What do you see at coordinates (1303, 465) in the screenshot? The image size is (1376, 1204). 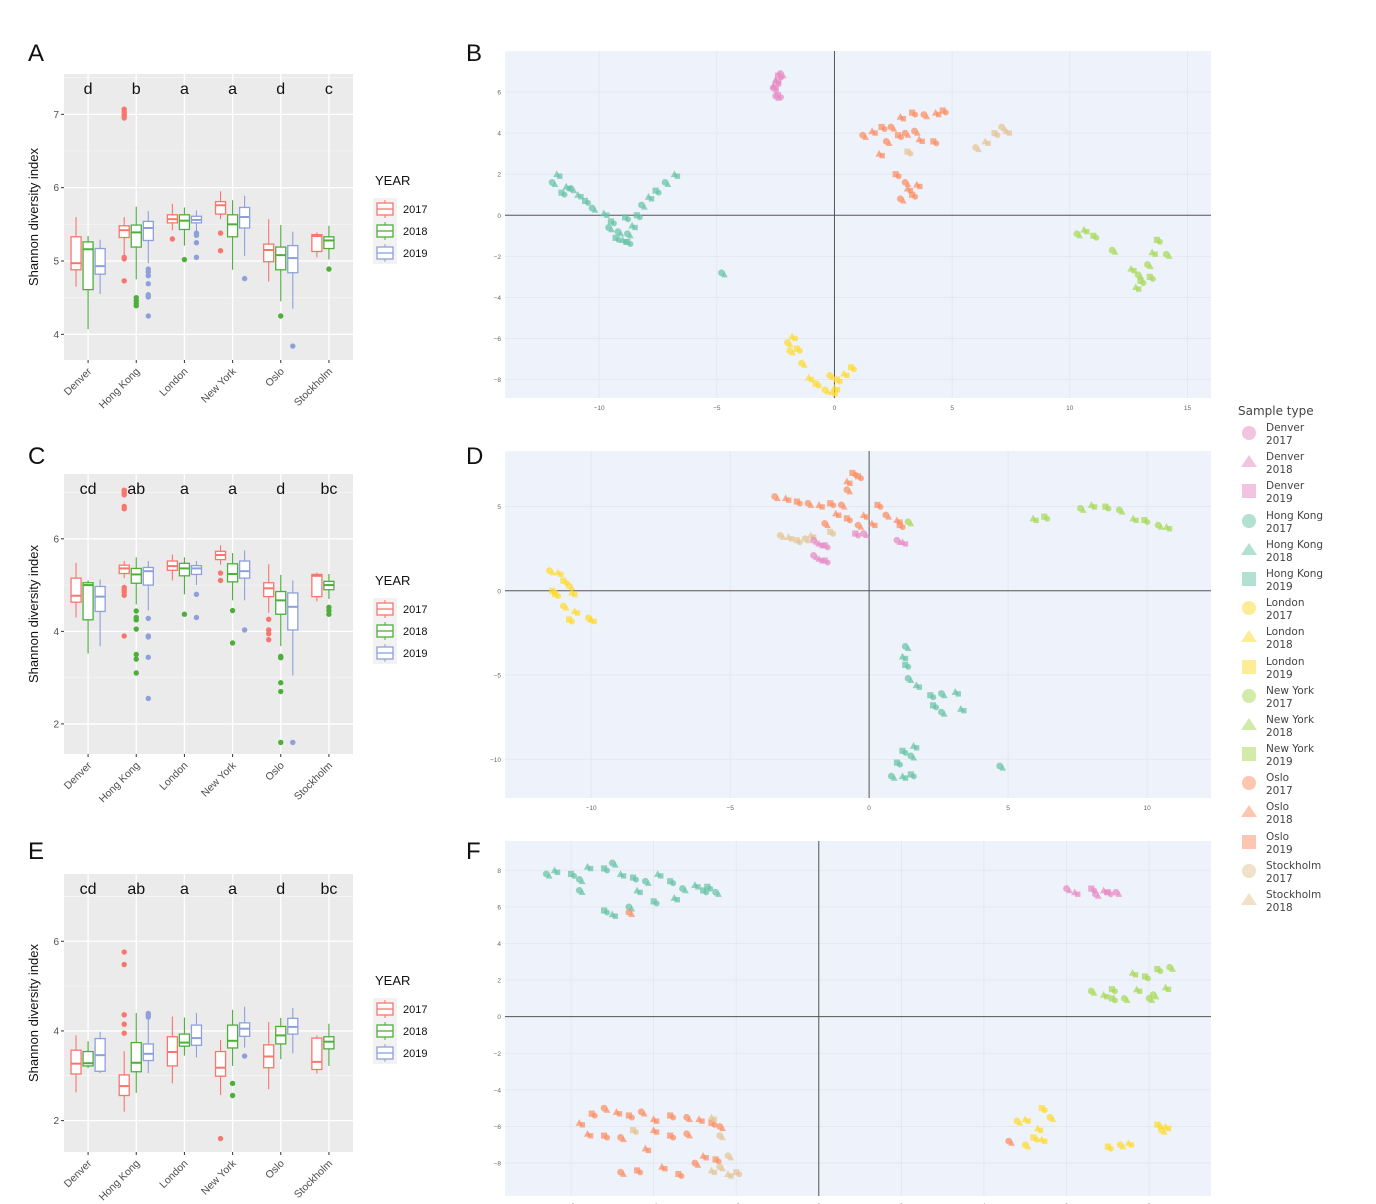 I see `legend-item: Denver 2018` at bounding box center [1303, 465].